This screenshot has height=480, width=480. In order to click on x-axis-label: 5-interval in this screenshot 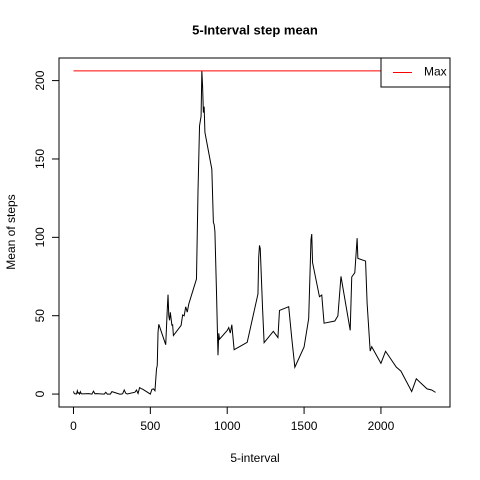, I will do `click(254, 458)`.